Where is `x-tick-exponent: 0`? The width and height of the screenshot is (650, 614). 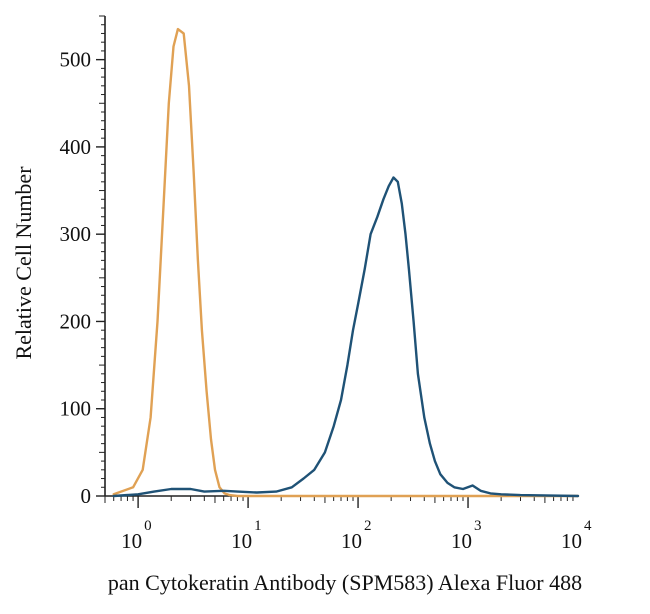
x-tick-exponent: 0 is located at coordinates (148, 526).